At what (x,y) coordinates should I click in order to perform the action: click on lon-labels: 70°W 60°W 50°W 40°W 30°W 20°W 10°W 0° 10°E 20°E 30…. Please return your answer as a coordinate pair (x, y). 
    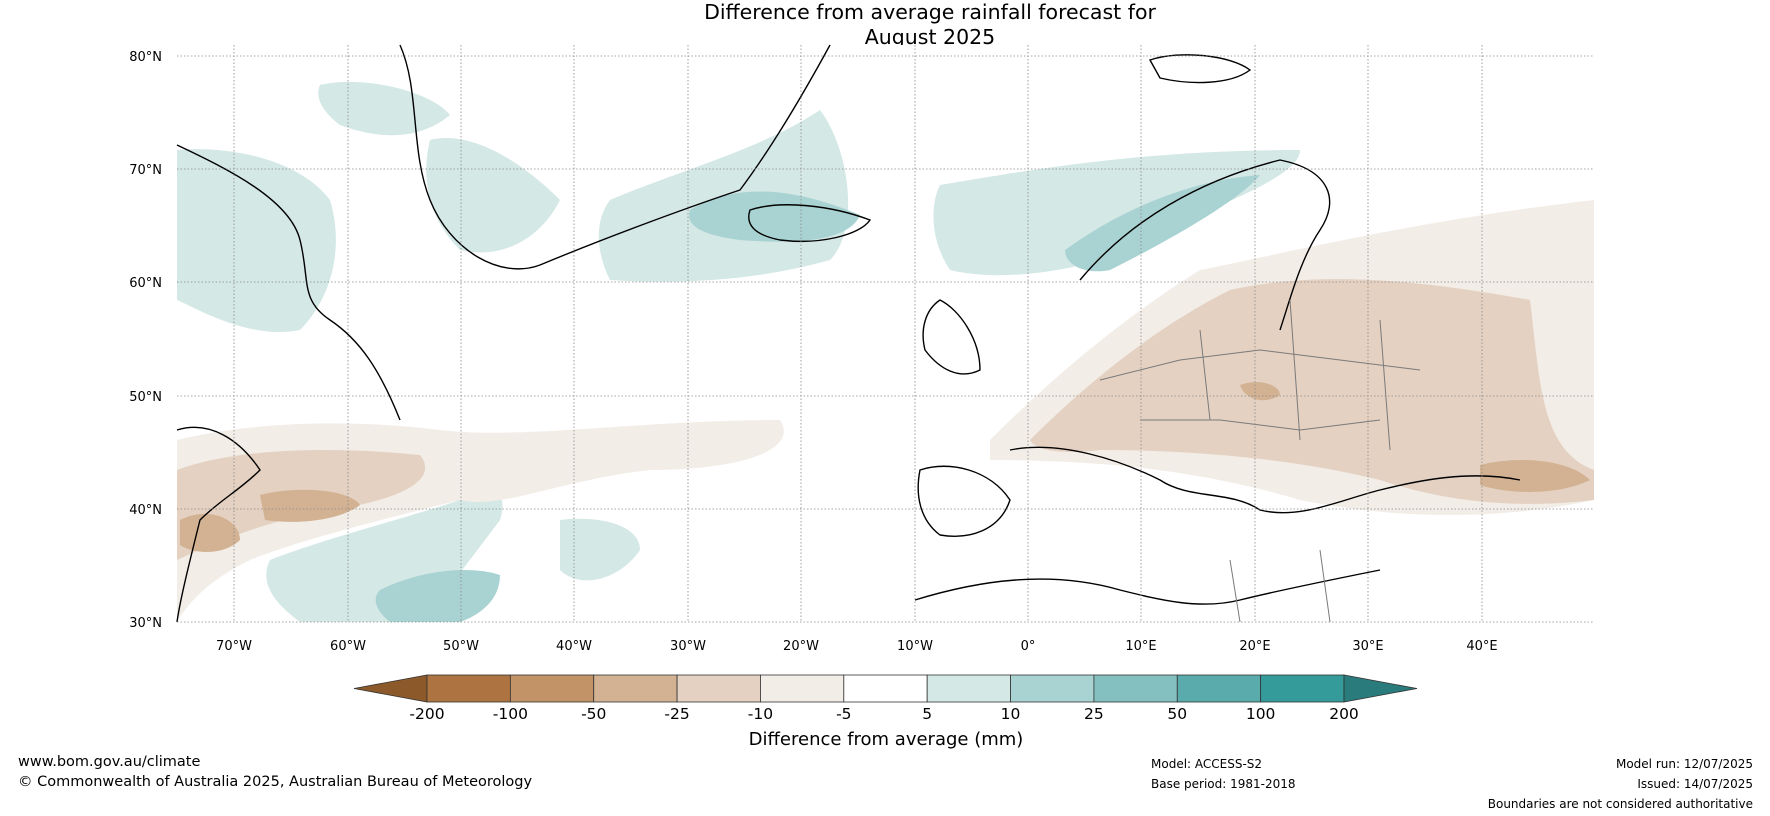
    Looking at the image, I should click on (857, 646).